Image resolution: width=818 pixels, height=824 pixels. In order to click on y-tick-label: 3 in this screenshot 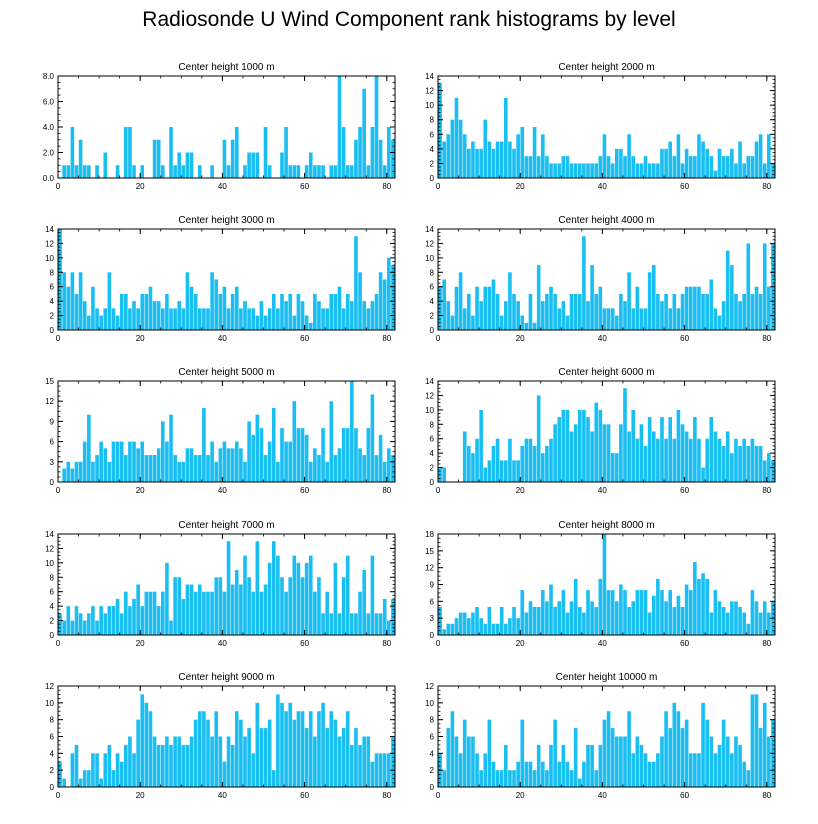, I will do `click(432, 618)`.